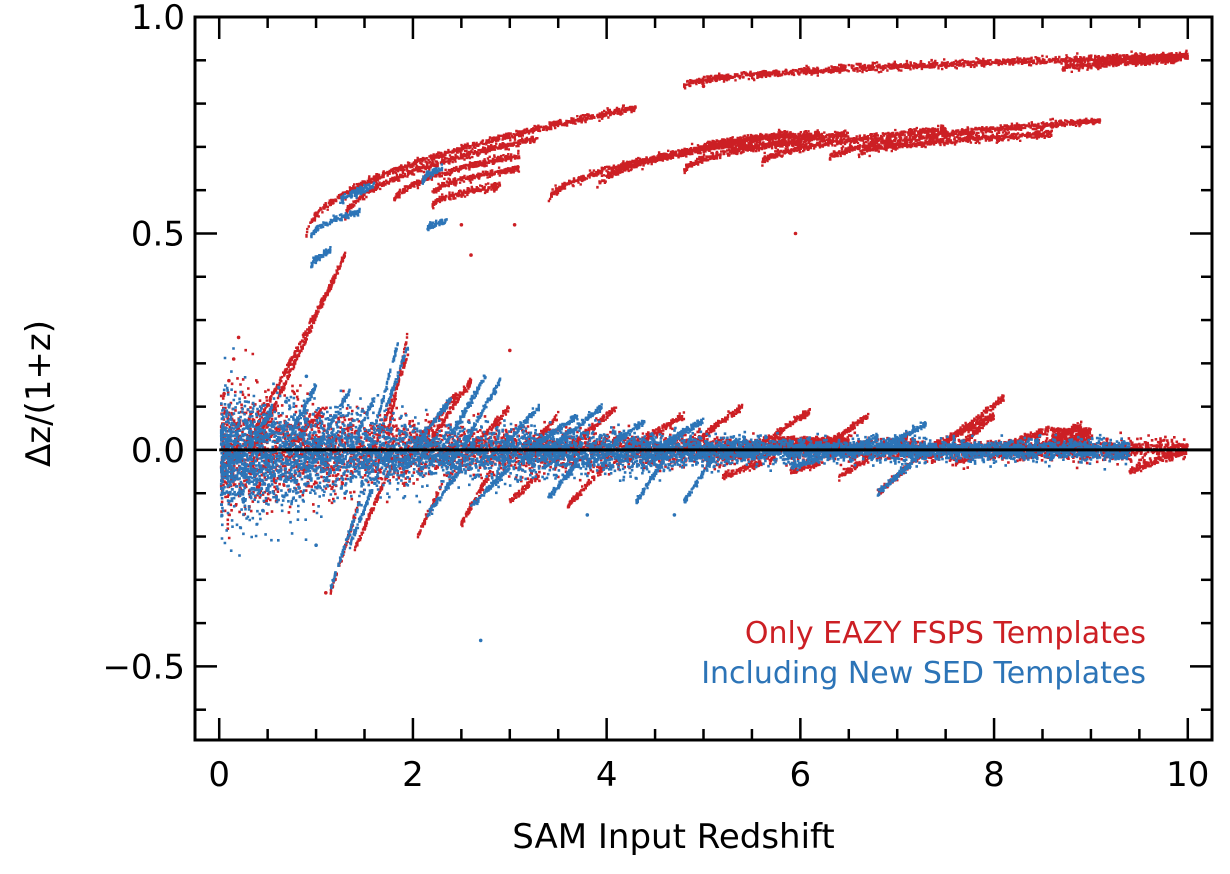 This screenshot has width=1230, height=874. What do you see at coordinates (607, 775) in the screenshot?
I see `x-tick-label: 4` at bounding box center [607, 775].